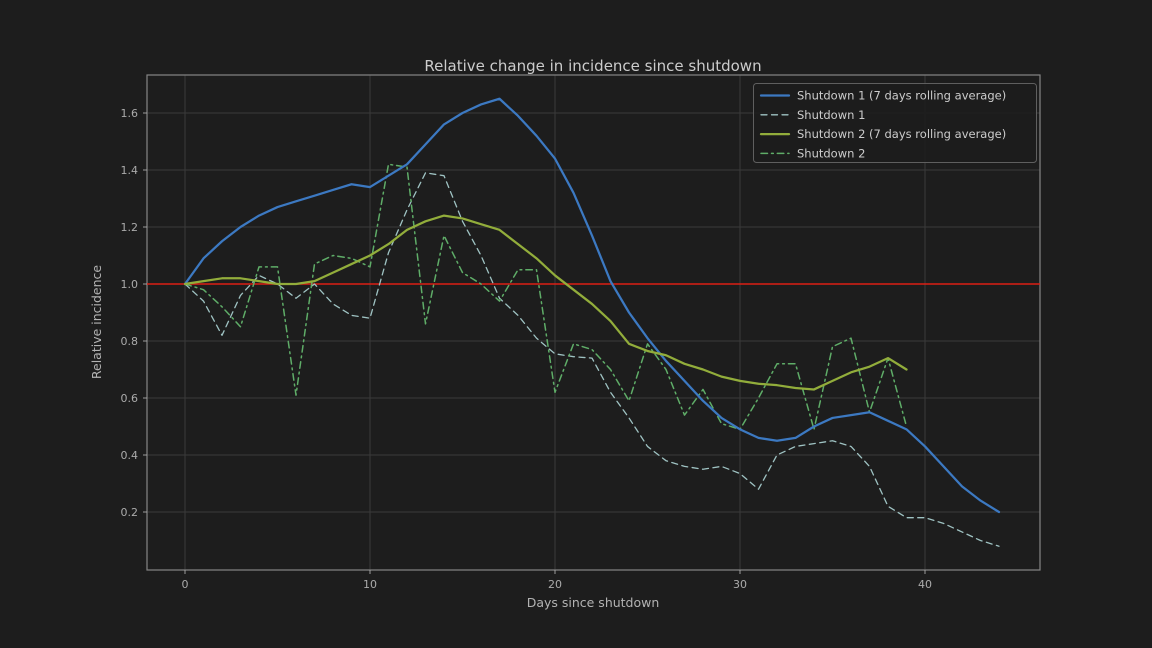  I want to click on legend-label: Shutdown 2, so click(831, 153).